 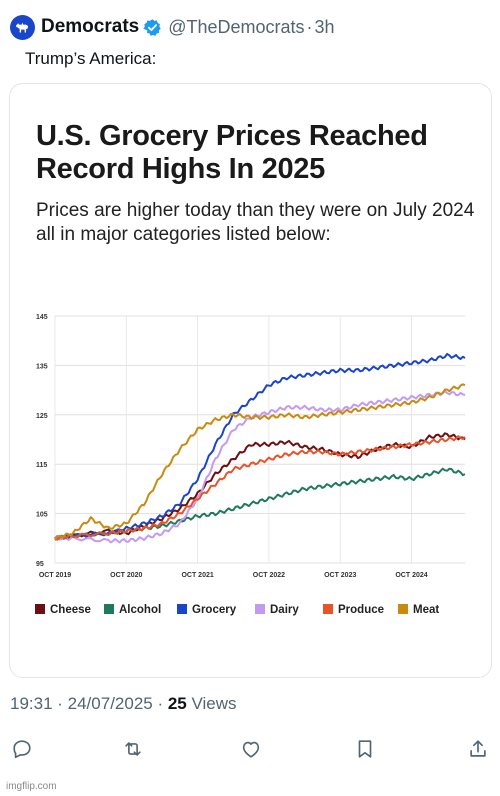 I want to click on tweet-text: Trump’s America:, so click(x=91, y=58).